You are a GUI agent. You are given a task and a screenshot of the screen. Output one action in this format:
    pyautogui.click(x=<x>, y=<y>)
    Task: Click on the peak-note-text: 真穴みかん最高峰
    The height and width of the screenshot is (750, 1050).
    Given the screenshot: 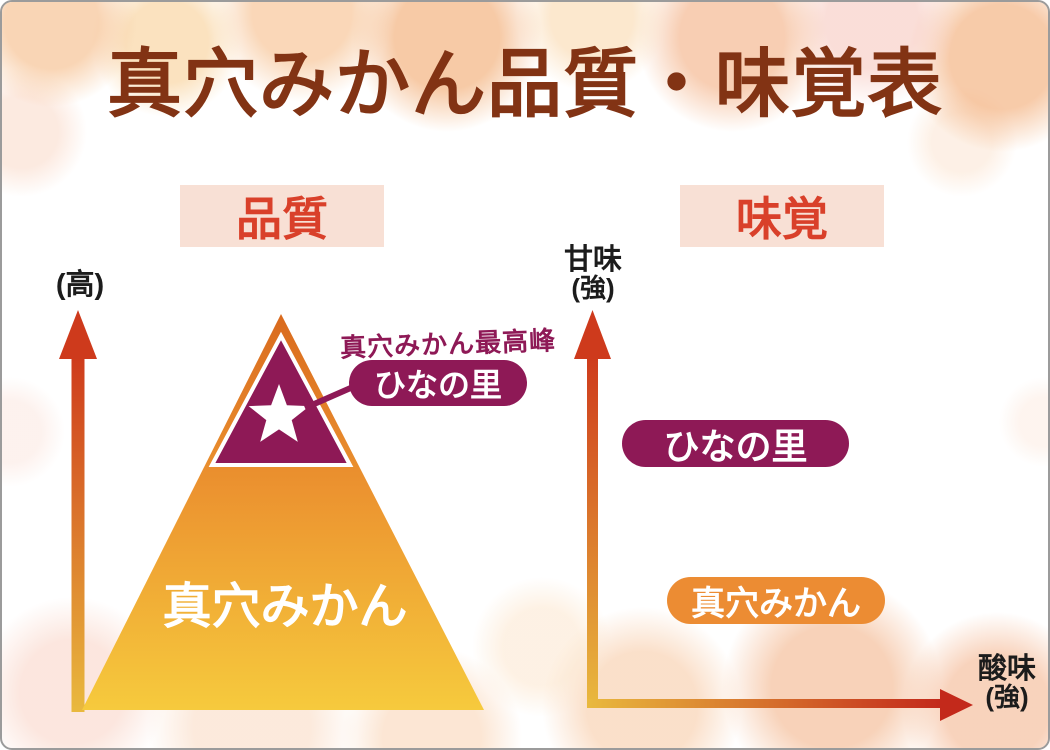 What is the action you would take?
    pyautogui.click(x=448, y=344)
    